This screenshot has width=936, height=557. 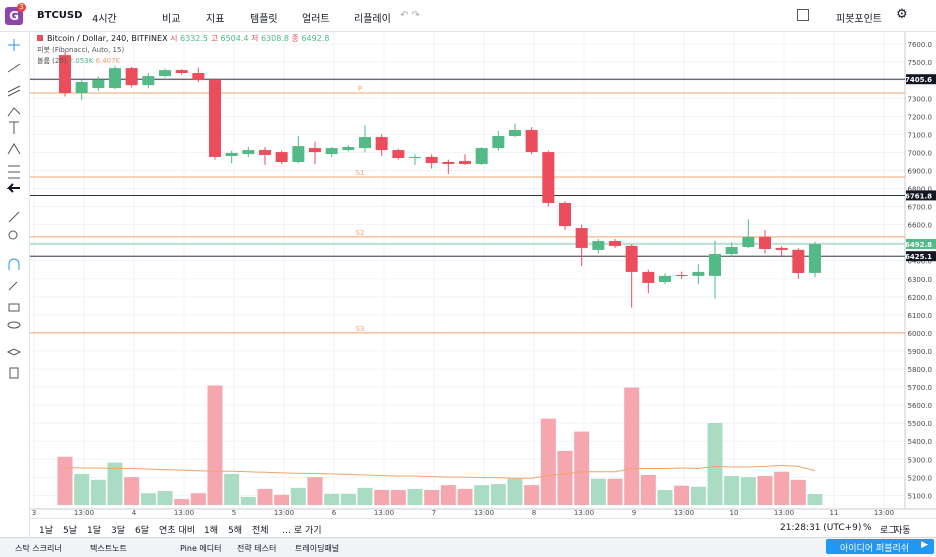 What do you see at coordinates (834, 513) in the screenshot?
I see `x-tick-label: 11` at bounding box center [834, 513].